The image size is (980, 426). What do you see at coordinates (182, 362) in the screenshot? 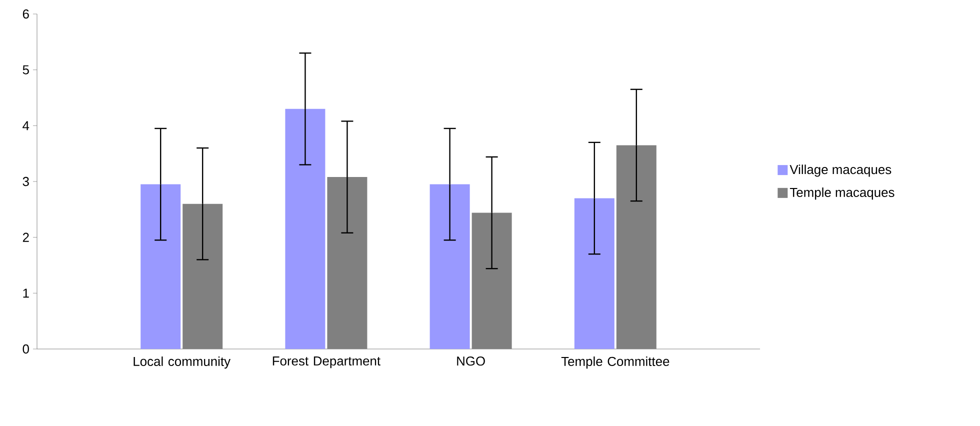
I see `x-tick-label: Local community` at bounding box center [182, 362].